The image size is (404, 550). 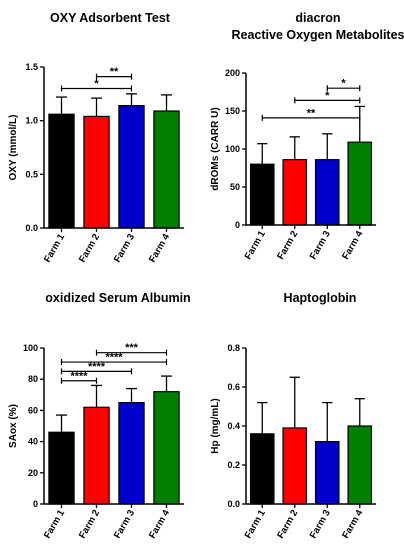 What do you see at coordinates (235, 187) in the screenshot?
I see `y-tick-label: 50` at bounding box center [235, 187].